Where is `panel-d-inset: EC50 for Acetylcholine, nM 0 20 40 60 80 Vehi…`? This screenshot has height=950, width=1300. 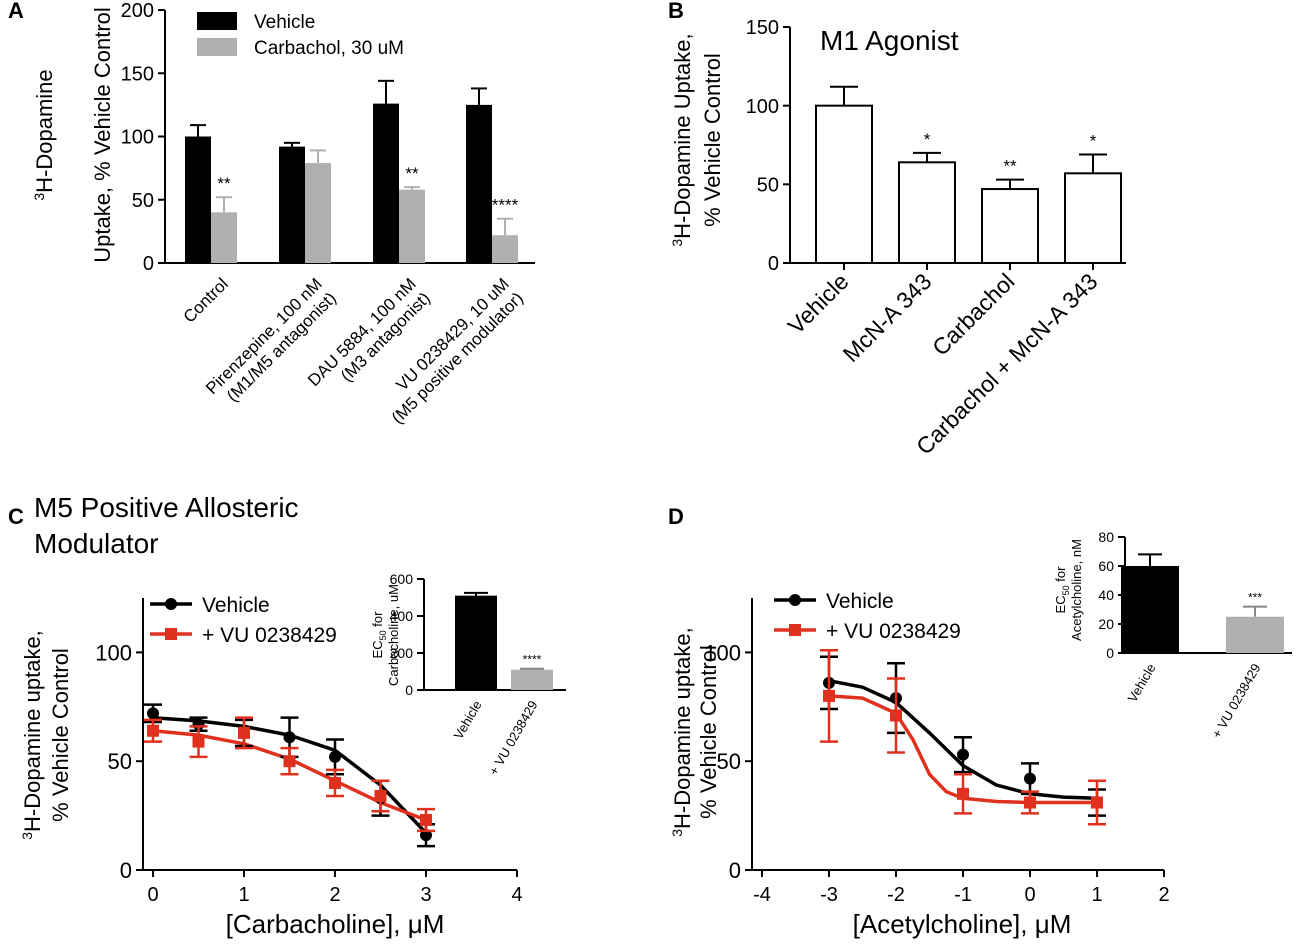
panel-d-inset: EC50 for Acetylcholine, nM 0 20 40 60 80 Vehi… is located at coordinates (1172, 635).